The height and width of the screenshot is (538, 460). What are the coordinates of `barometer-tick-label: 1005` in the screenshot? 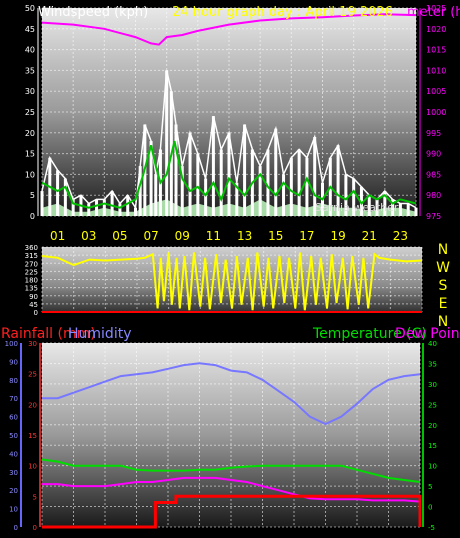 It's located at (436, 91).